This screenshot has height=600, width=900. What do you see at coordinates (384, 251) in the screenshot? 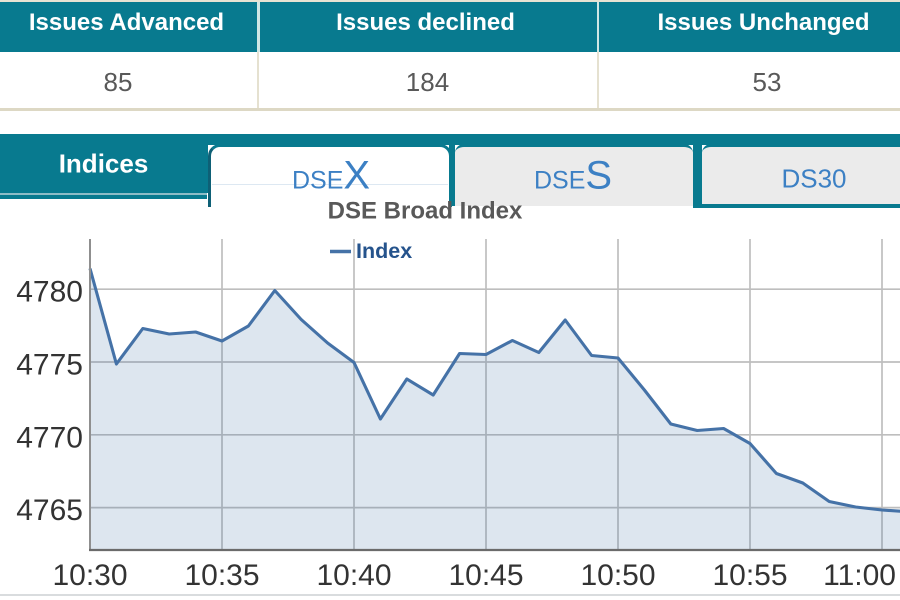
I see `svg-text: Index` at bounding box center [384, 251].